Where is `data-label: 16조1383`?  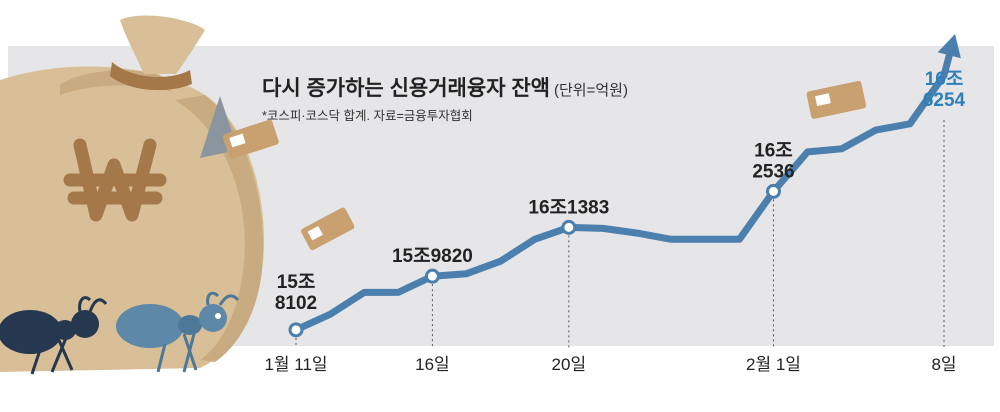 data-label: 16조1383 is located at coordinates (568, 207).